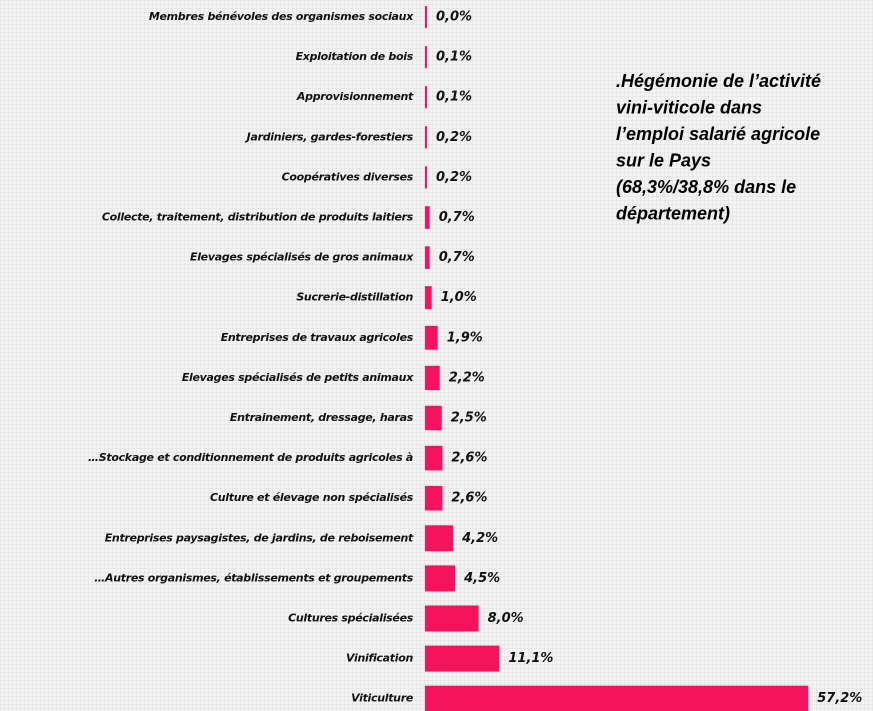 This screenshot has height=711, width=873. I want to click on value-label: 2,5%, so click(469, 418).